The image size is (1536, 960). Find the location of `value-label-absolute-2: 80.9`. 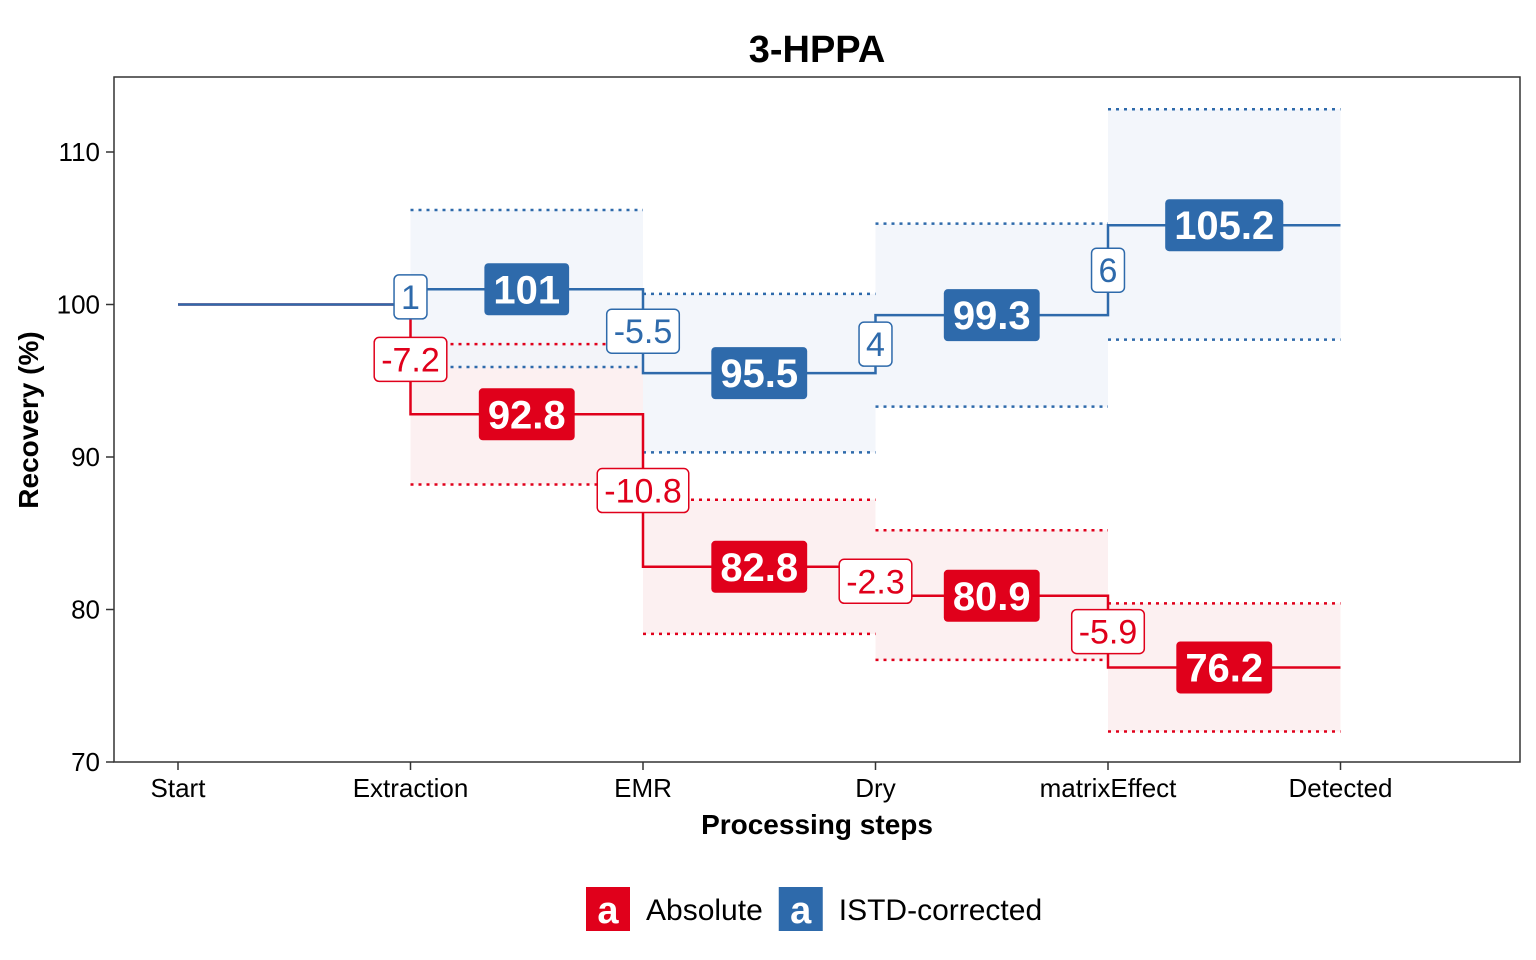

value-label-absolute-2: 80.9 is located at coordinates (992, 597).